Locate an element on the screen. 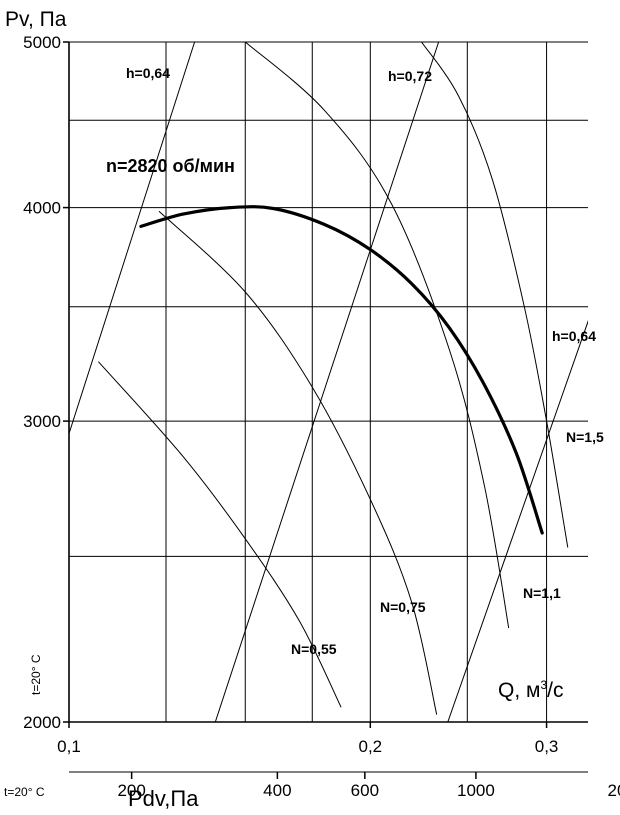 This screenshot has width=620, height=815. y-tick-label-1: 3000 is located at coordinates (42, 421).